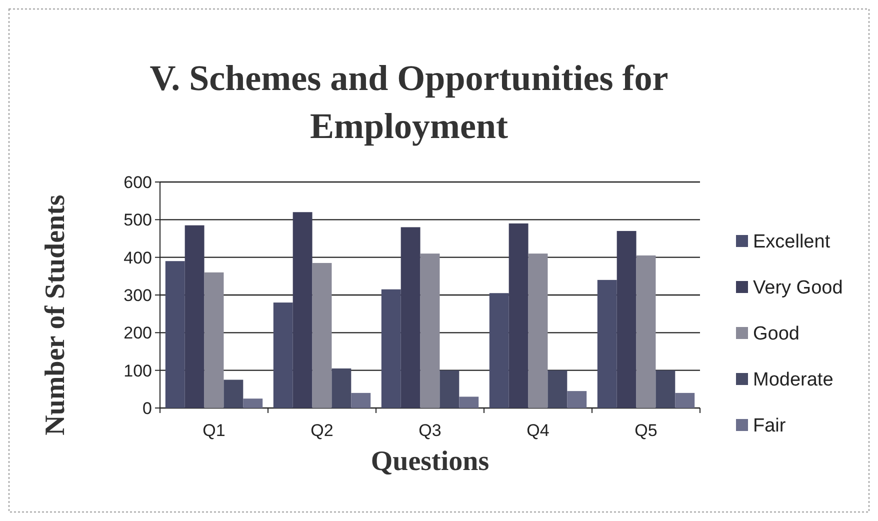 Image resolution: width=878 pixels, height=521 pixels. I want to click on y-tick-label: 0, so click(147, 408).